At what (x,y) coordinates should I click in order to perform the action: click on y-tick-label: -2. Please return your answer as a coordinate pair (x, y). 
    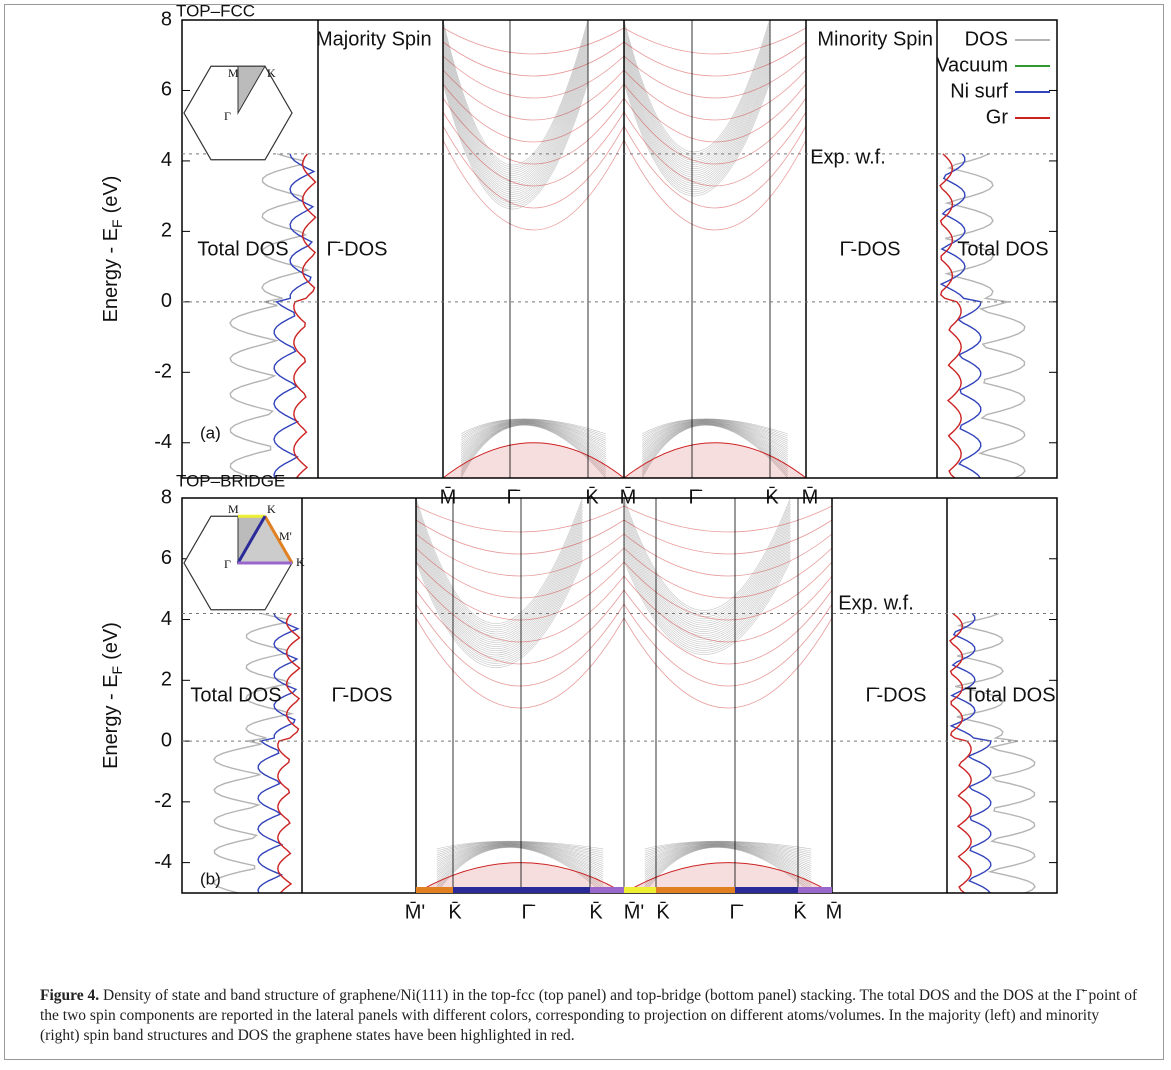
    Looking at the image, I should click on (163, 801).